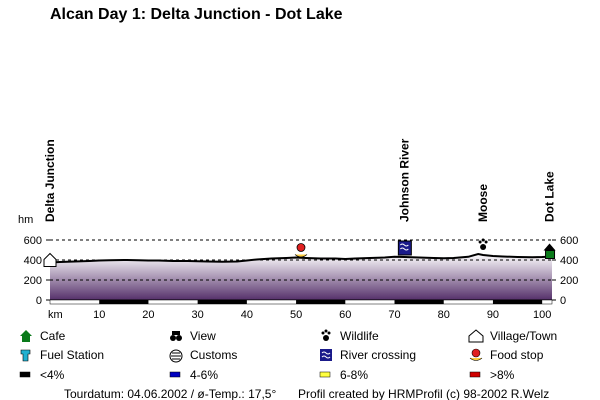 The image size is (600, 400). What do you see at coordinates (404, 180) in the screenshot?
I see `place-label: Johnson River` at bounding box center [404, 180].